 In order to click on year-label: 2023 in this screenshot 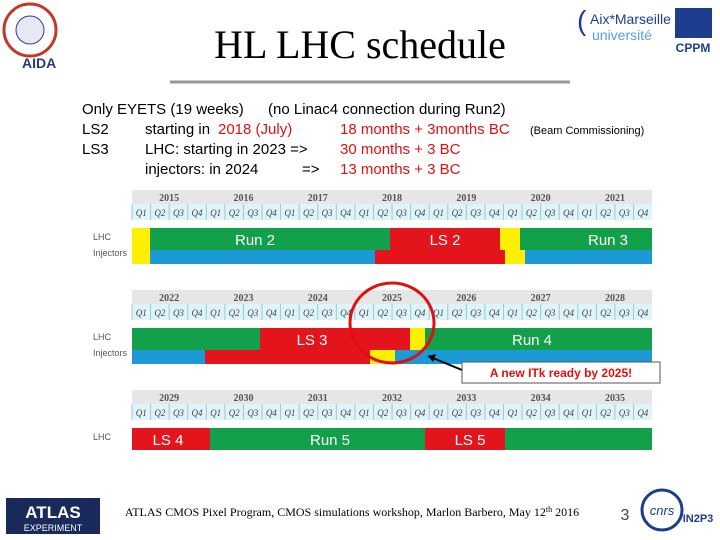, I will do `click(243, 298)`.